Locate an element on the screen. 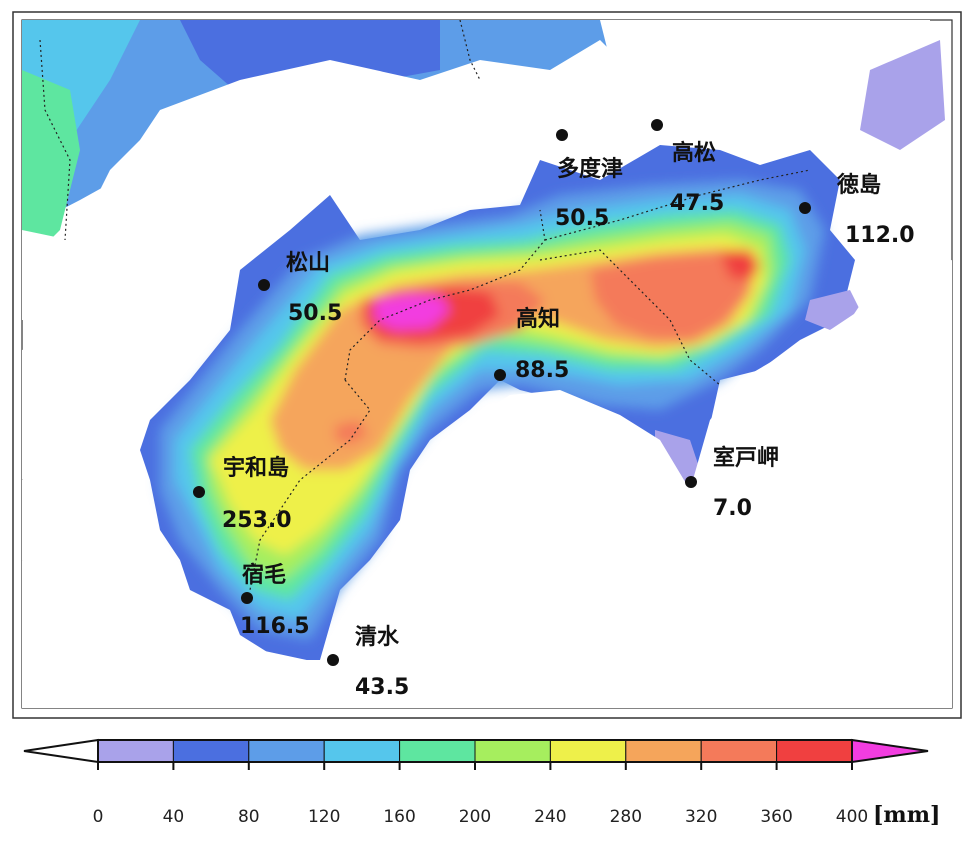 The image size is (977, 848). prefecture-border-honshu is located at coordinates (470, 50).